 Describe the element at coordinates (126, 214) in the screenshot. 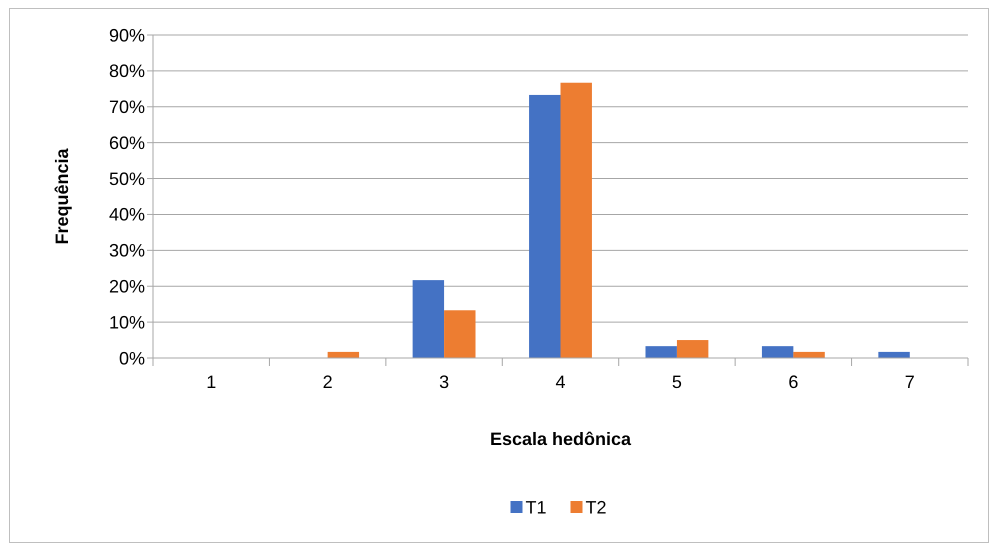

I see `y-tick-label: 40%` at that location.